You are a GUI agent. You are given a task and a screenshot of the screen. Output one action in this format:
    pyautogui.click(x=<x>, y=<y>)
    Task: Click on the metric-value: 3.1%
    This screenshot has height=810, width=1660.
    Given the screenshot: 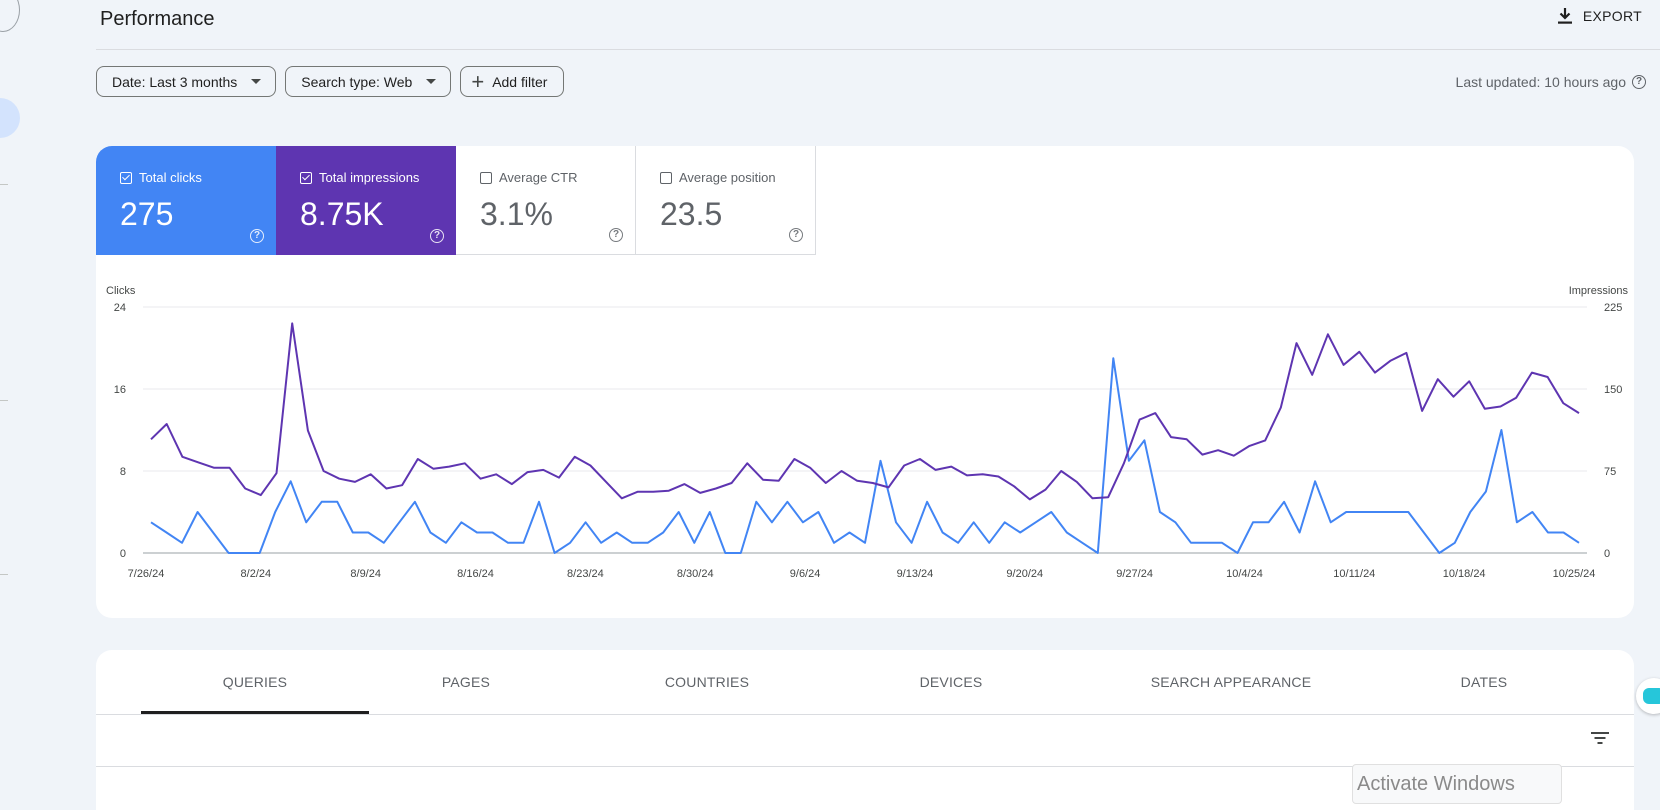 What is the action you would take?
    pyautogui.click(x=516, y=214)
    